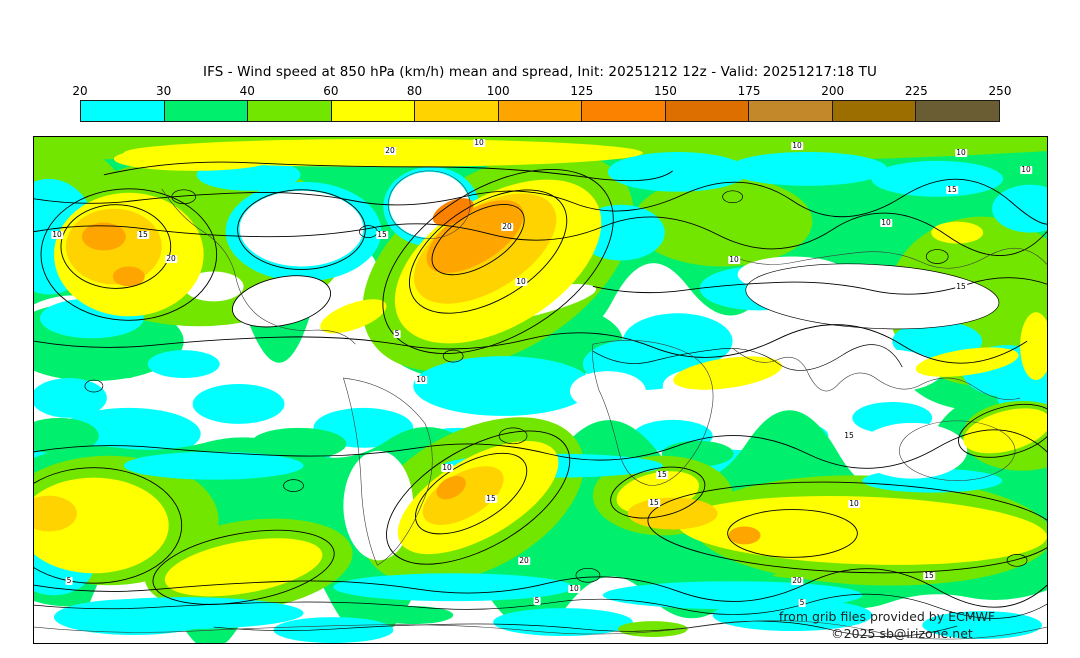 The height and width of the screenshot is (658, 1080). Describe the element at coordinates (1000, 91) in the screenshot. I see `legend-tick: 250` at that location.